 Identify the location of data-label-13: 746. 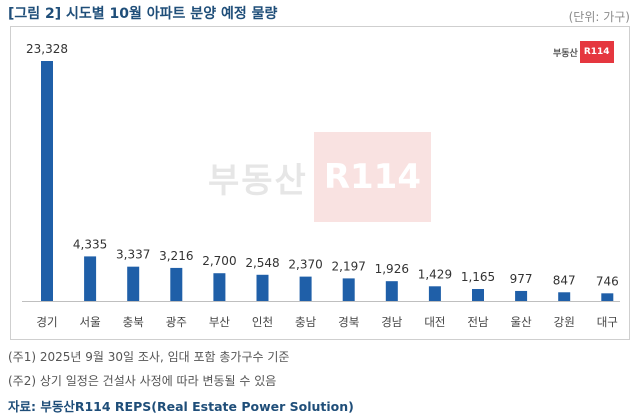
(607, 281).